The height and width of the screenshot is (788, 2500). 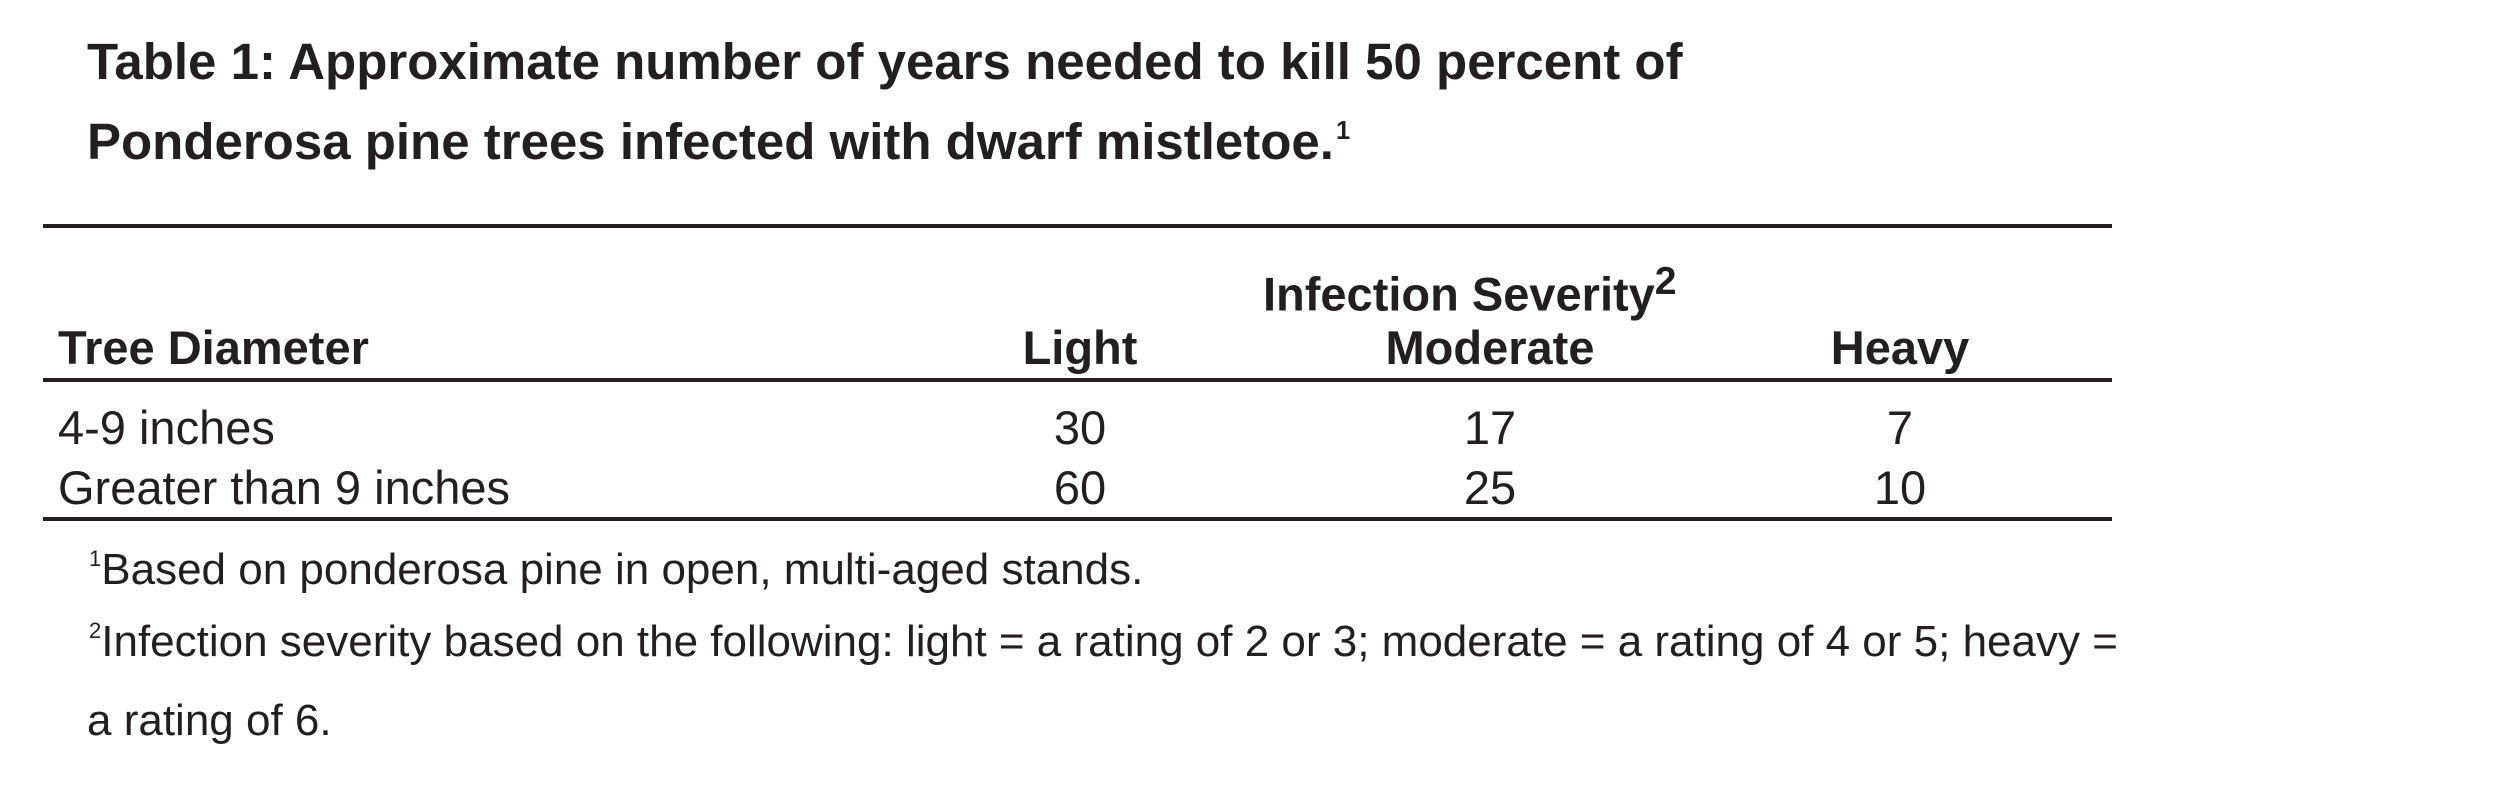 What do you see at coordinates (166, 427) in the screenshot?
I see `cell-tree-diameter: 4-9 inches` at bounding box center [166, 427].